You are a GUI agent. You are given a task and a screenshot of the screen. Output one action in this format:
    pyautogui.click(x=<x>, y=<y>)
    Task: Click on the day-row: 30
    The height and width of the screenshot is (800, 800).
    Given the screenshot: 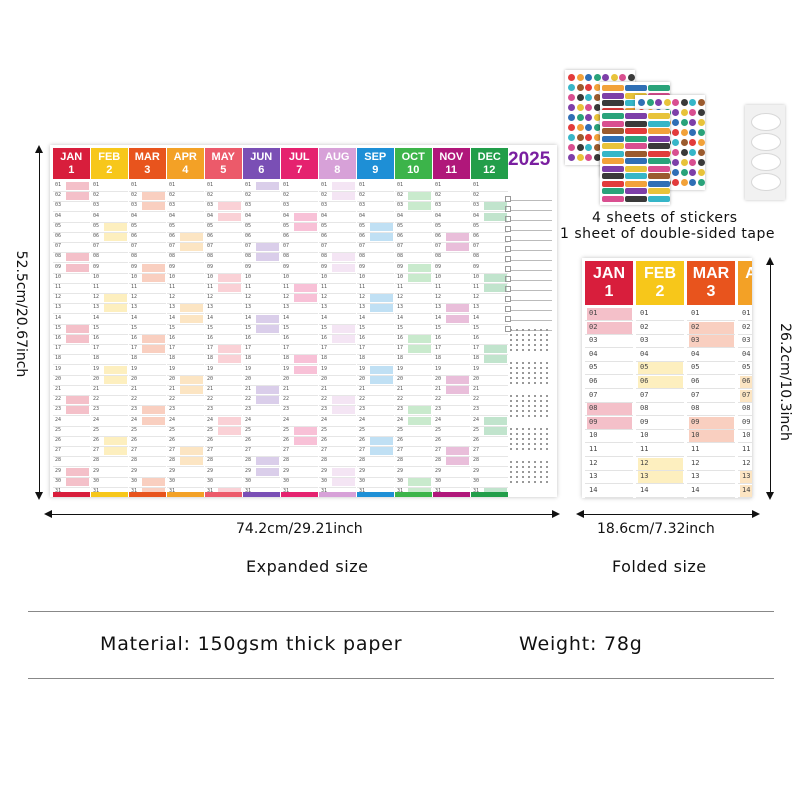 What is the action you would take?
    pyautogui.click(x=375, y=482)
    